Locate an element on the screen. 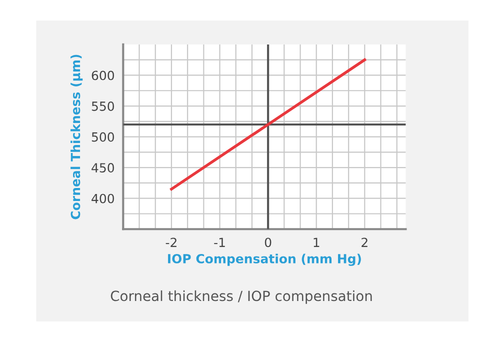  x-tick-label: -2 is located at coordinates (171, 242).